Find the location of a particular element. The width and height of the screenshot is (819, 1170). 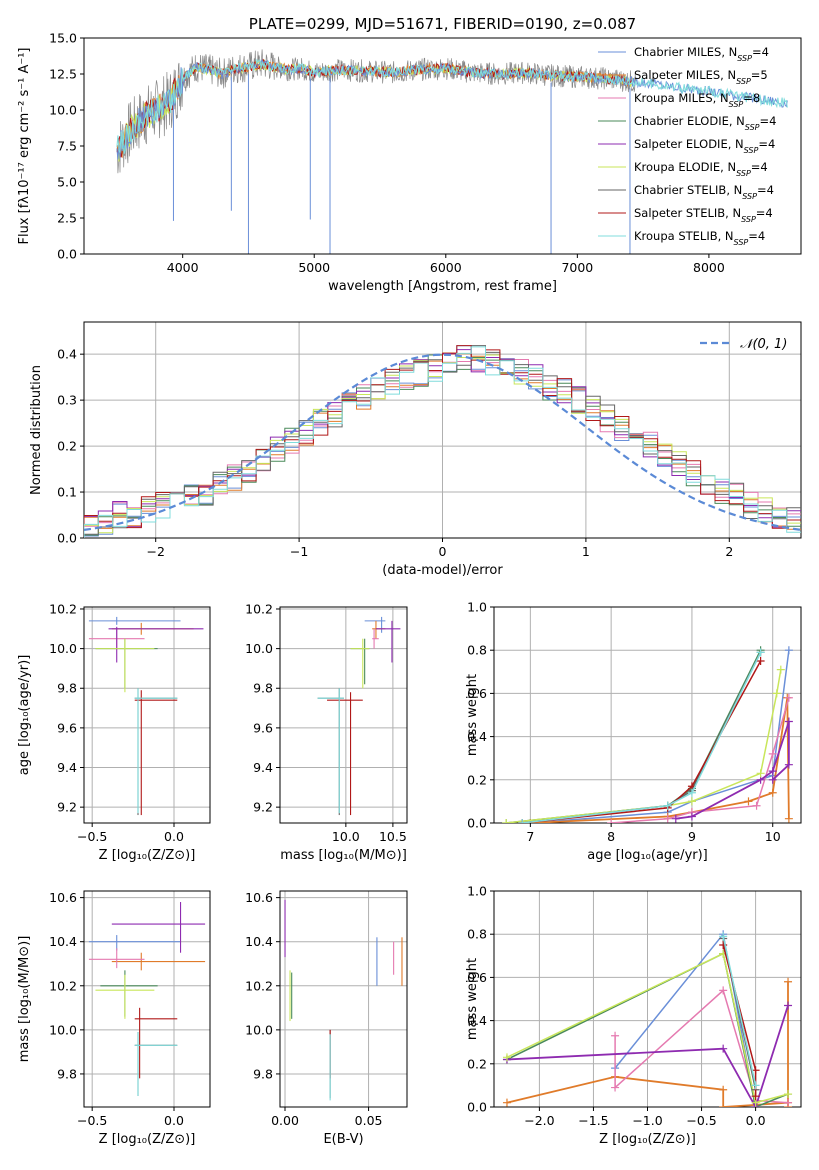

normal-curve is located at coordinates (442, 442).